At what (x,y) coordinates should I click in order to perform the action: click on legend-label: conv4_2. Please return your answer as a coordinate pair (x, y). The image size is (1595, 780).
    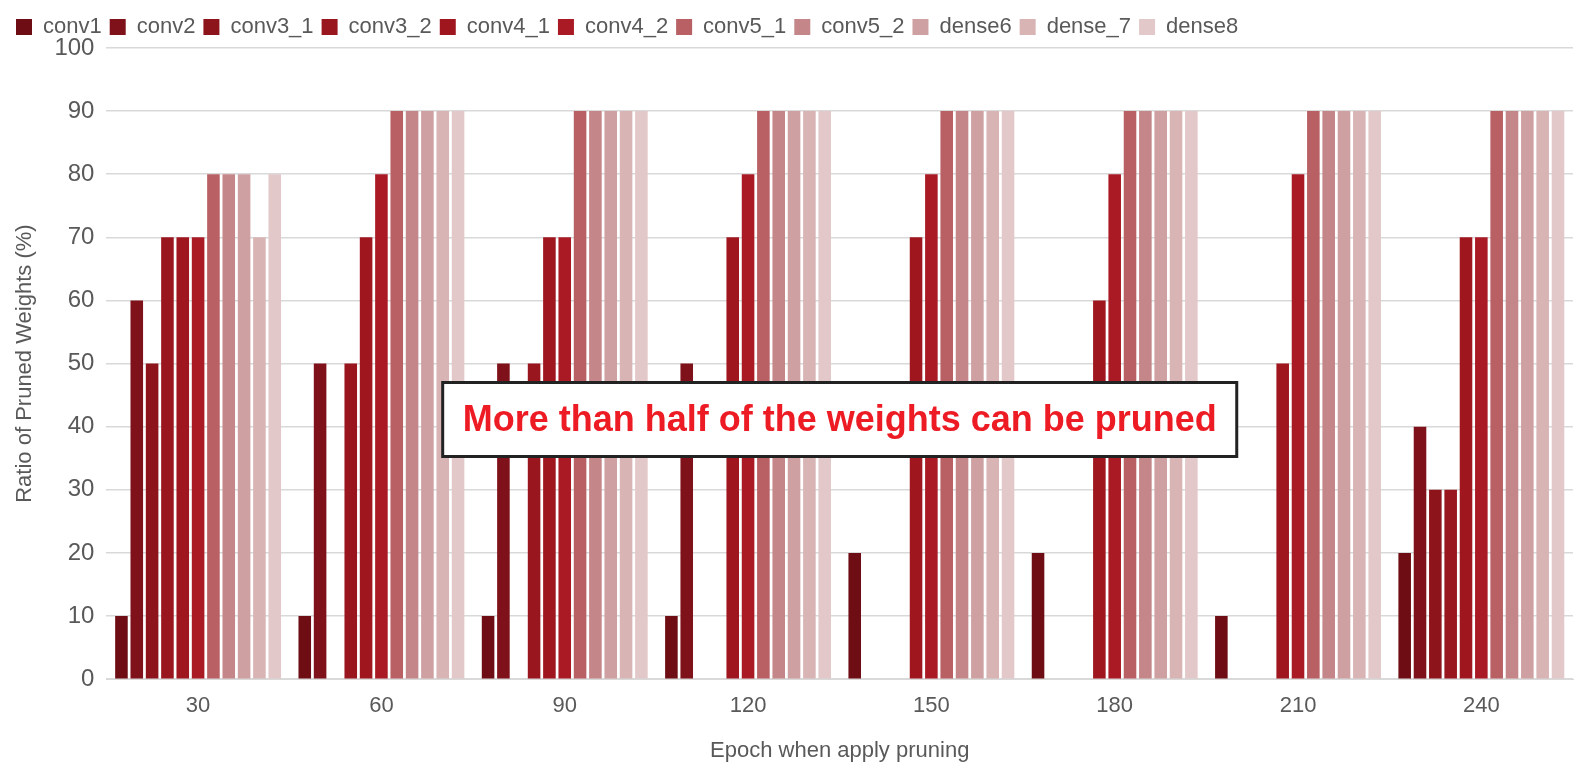
    Looking at the image, I should click on (626, 26).